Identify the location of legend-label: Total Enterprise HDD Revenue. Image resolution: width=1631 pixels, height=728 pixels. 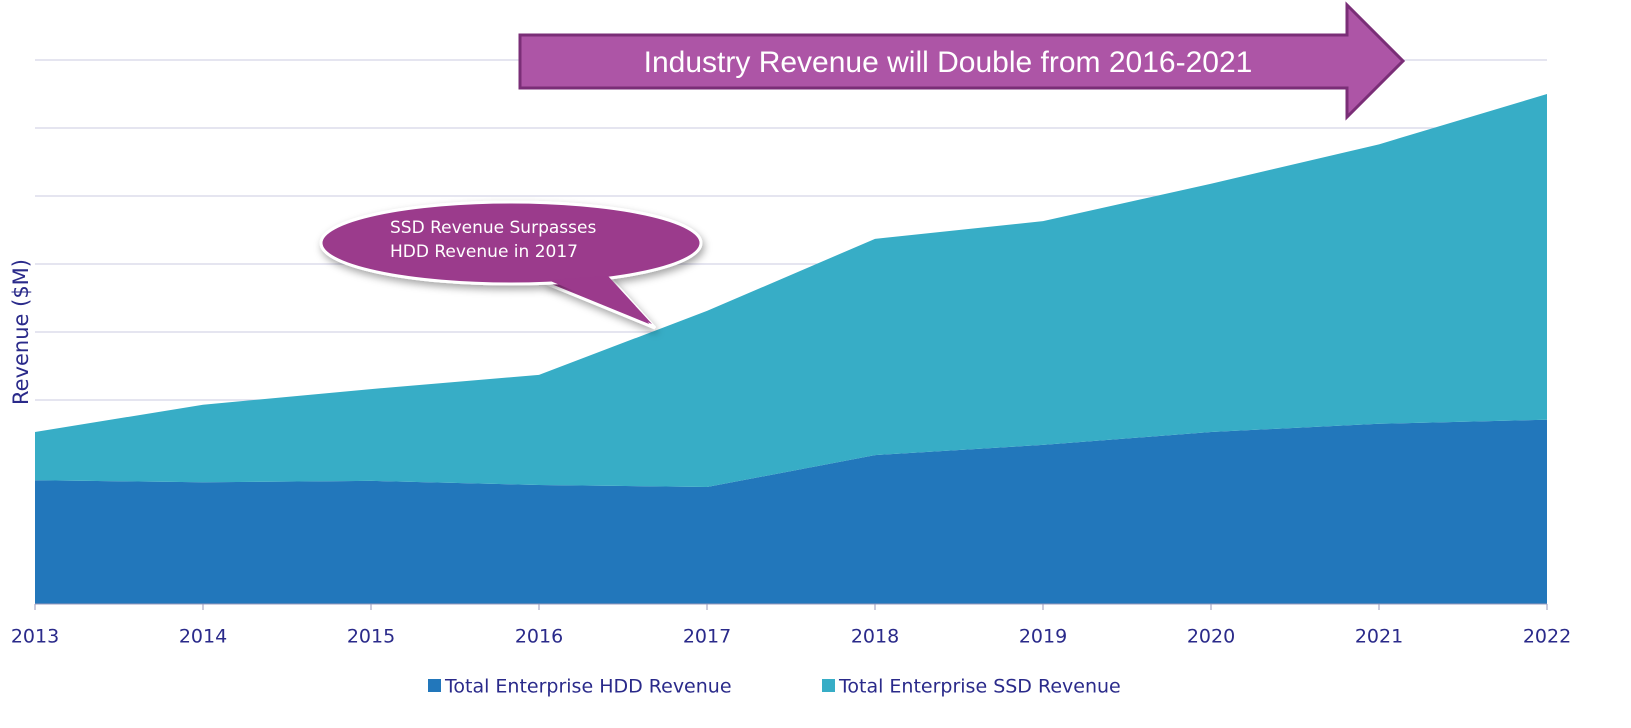
(588, 687).